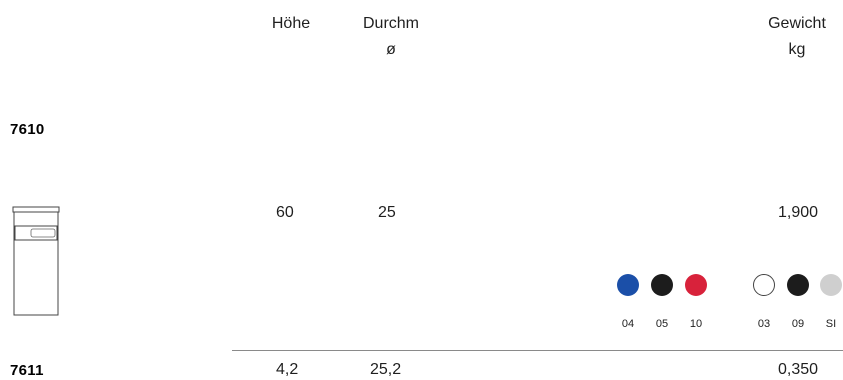  What do you see at coordinates (391, 37) in the screenshot?
I see `header-durchmesser: Durchm ø` at bounding box center [391, 37].